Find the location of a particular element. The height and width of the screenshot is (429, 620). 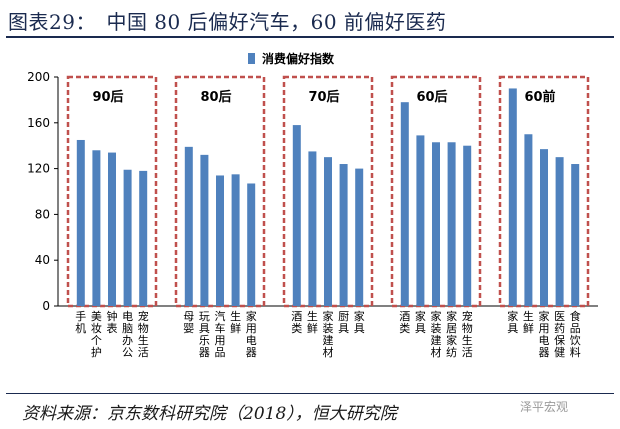

group-label: 70后 is located at coordinates (323, 97).